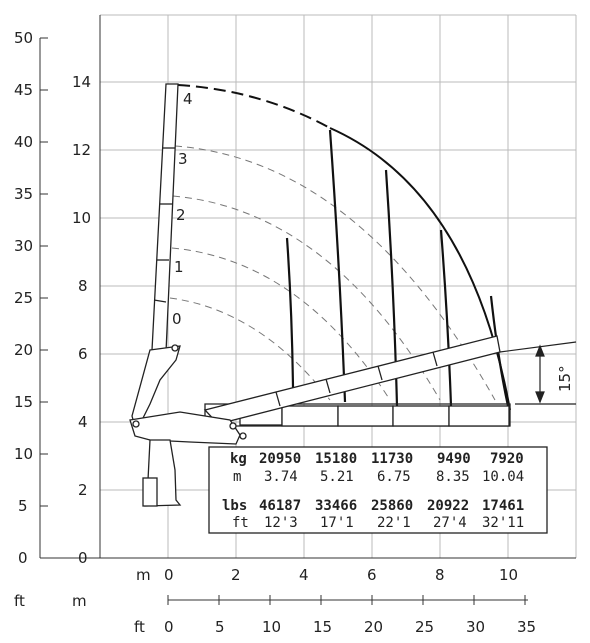 This screenshot has width=590, height=643. What do you see at coordinates (188, 425) in the screenshot?
I see `crane-base` at bounding box center [188, 425].